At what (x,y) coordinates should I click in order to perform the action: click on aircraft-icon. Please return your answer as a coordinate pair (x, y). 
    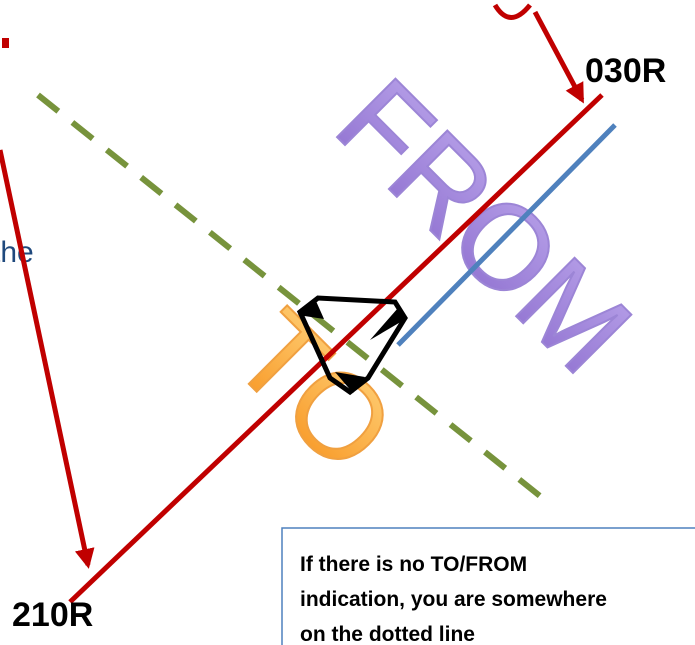
    Looking at the image, I should click on (352, 345).